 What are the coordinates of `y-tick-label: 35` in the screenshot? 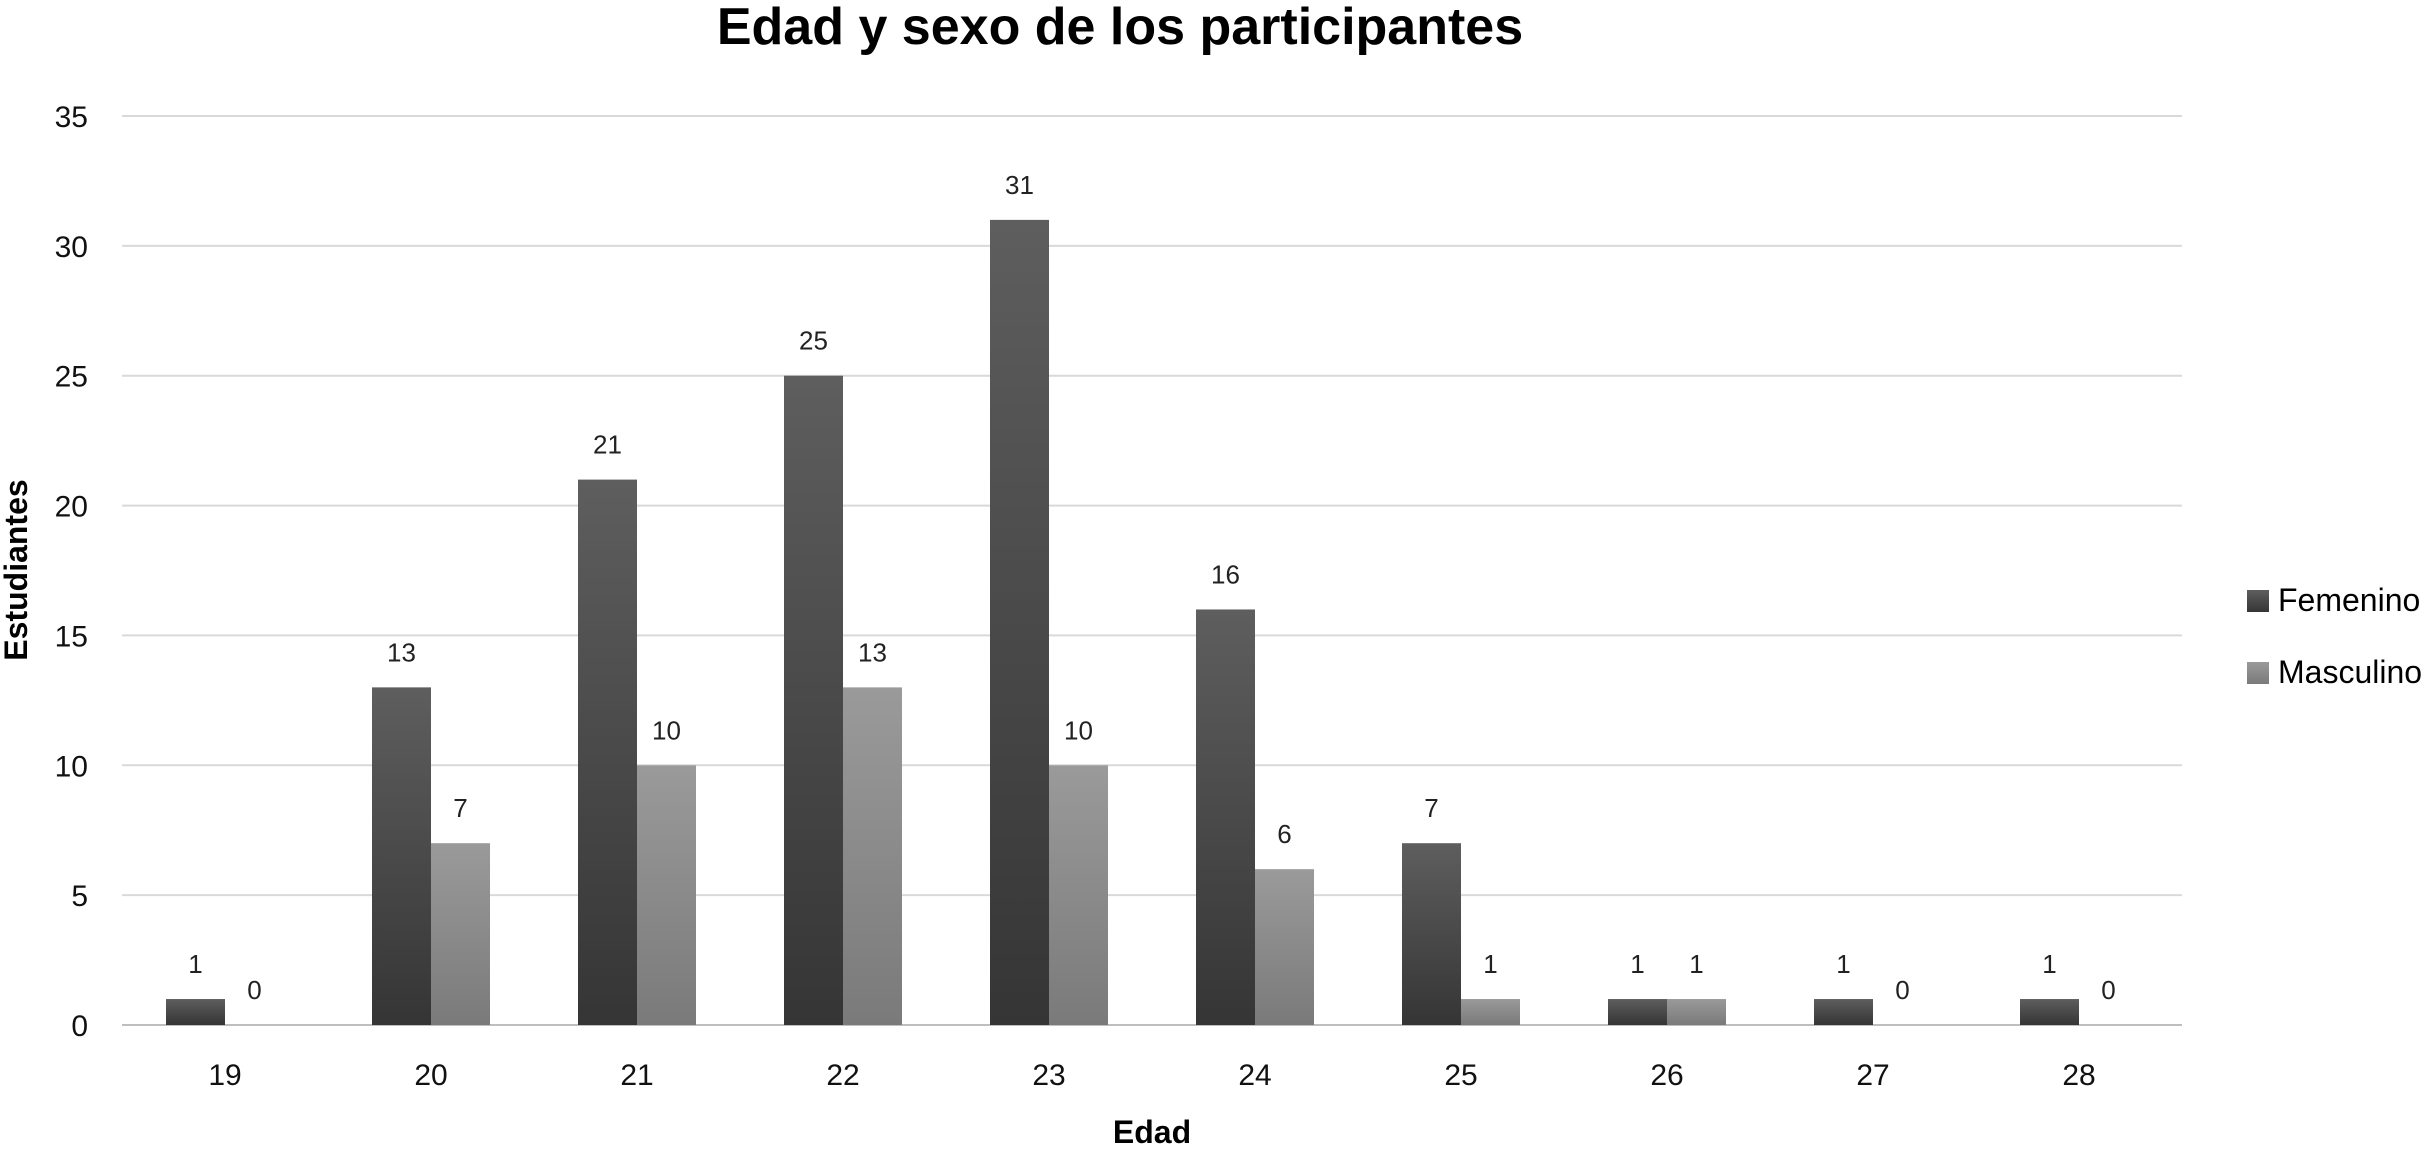 It's located at (71, 117).